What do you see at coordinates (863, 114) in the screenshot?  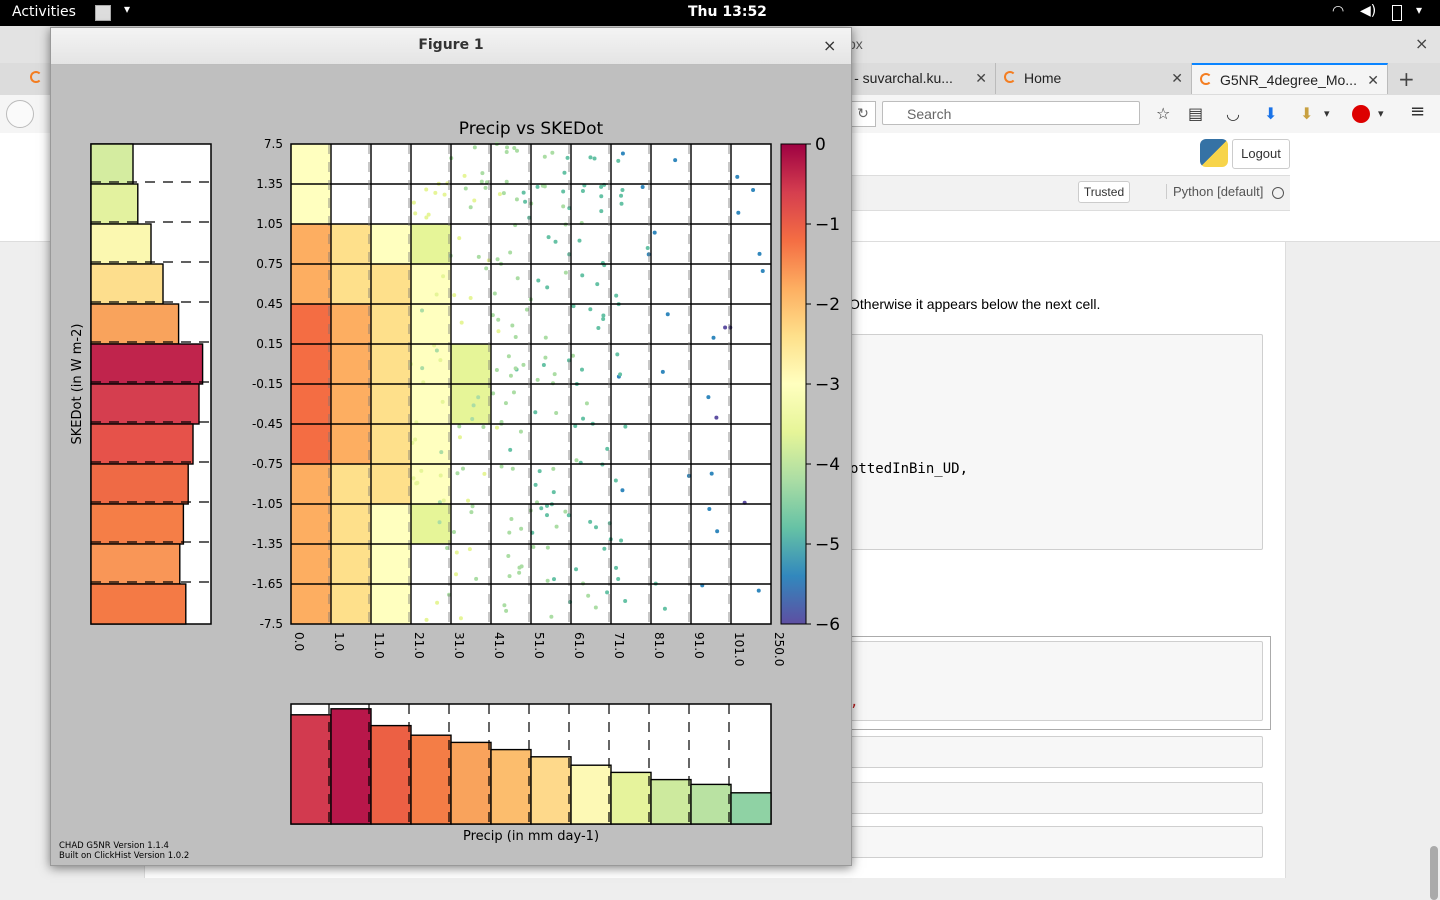 I see `reload-icon: ↻` at bounding box center [863, 114].